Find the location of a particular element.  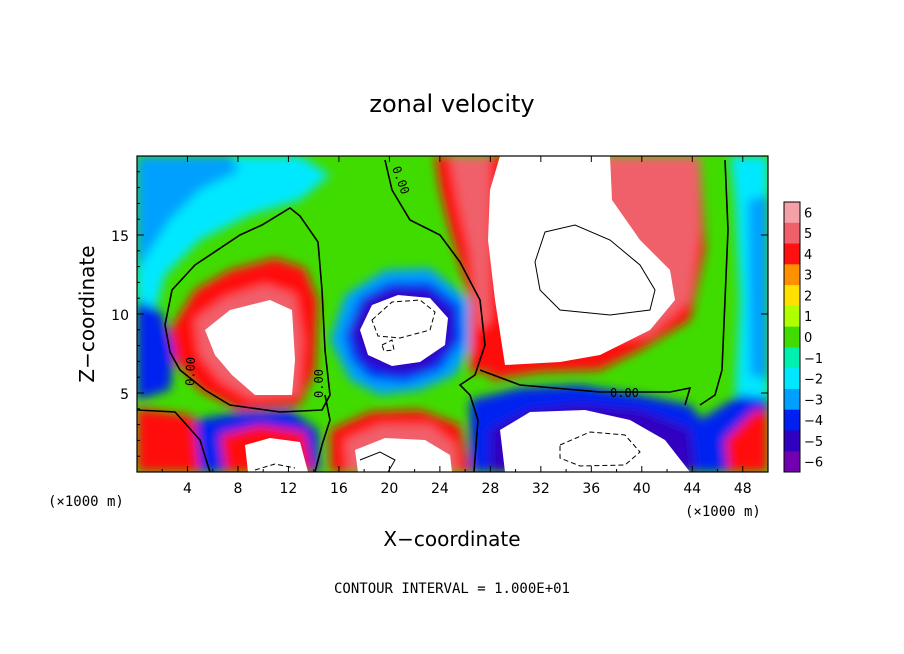

x-unit-label: (×1000 m) is located at coordinates (723, 512).